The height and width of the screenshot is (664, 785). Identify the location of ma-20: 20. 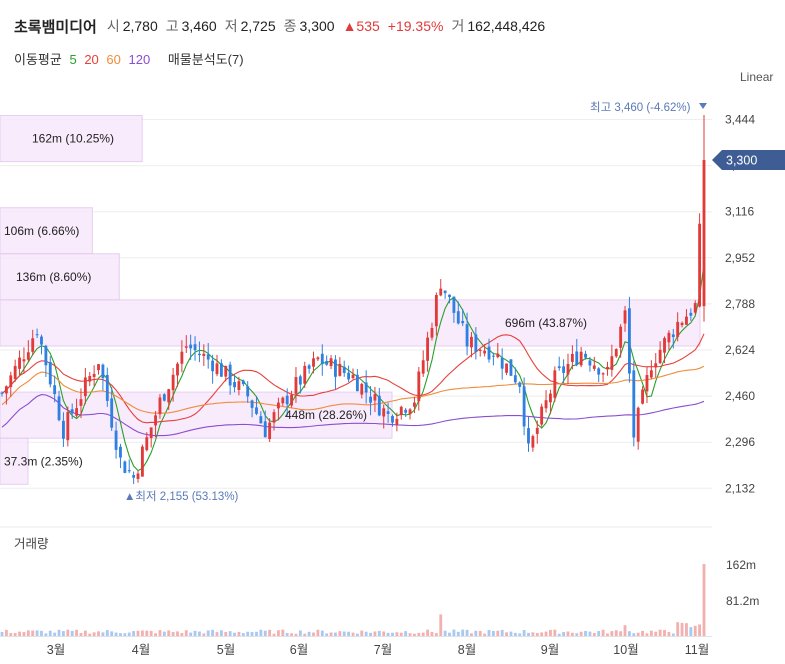
(91, 59).